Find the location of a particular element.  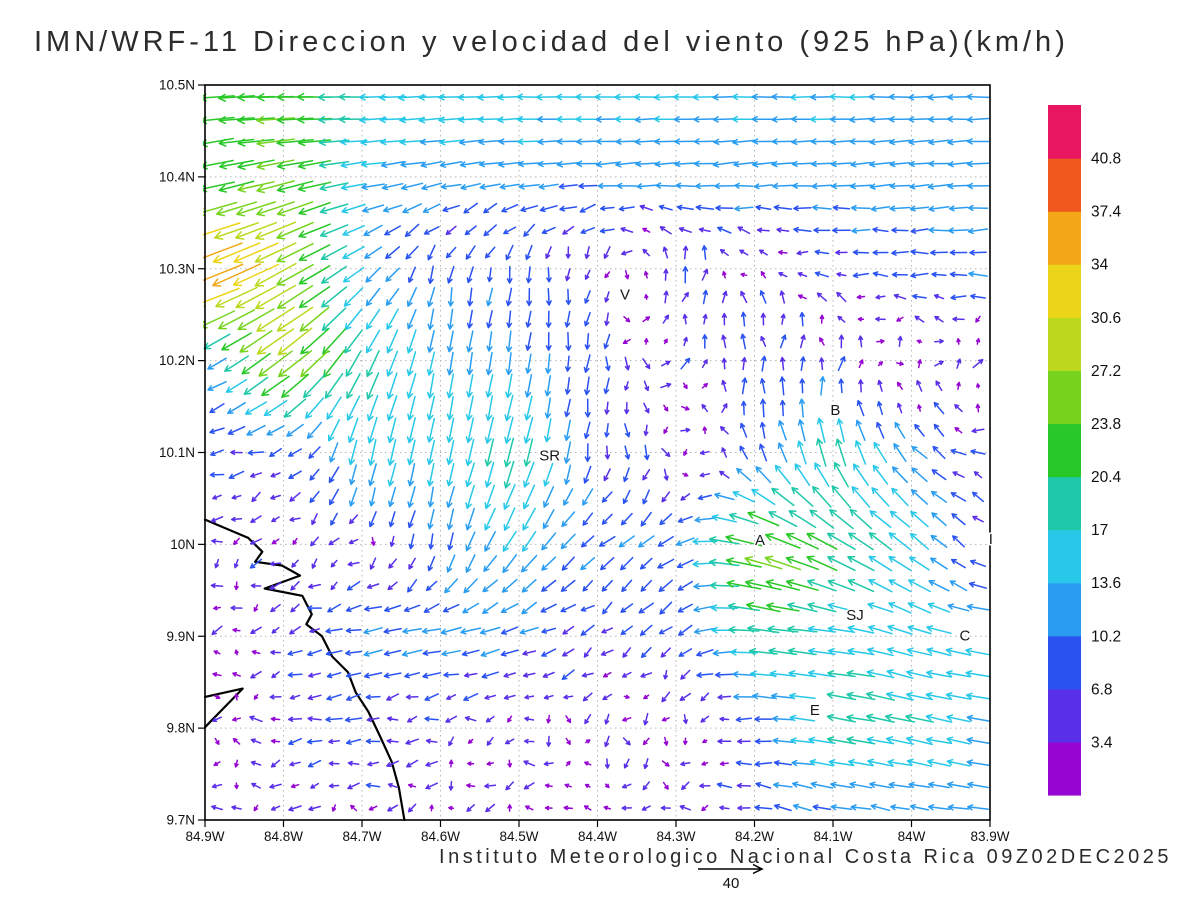

lat-tick-label: 10.1N is located at coordinates (177, 452).